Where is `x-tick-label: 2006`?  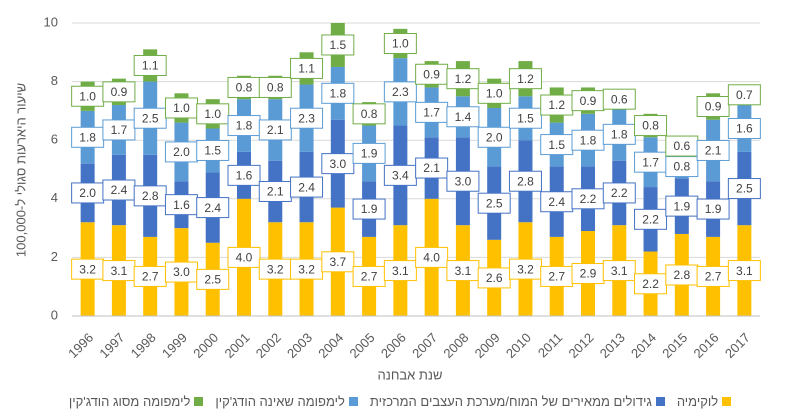 x-tick-label: 2006 is located at coordinates (393, 345).